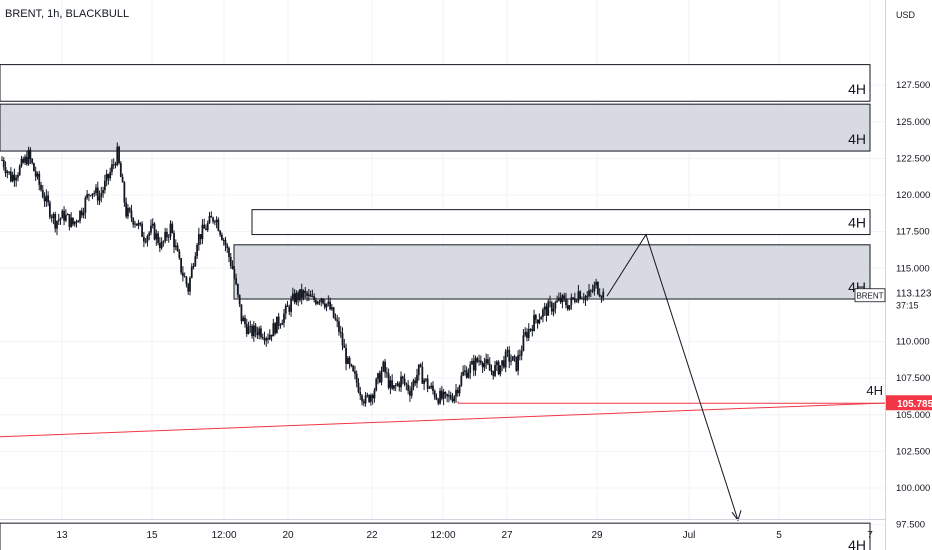 This screenshot has height=550, width=932. What do you see at coordinates (62, 535) in the screenshot?
I see `time-axis-tick: 13` at bounding box center [62, 535].